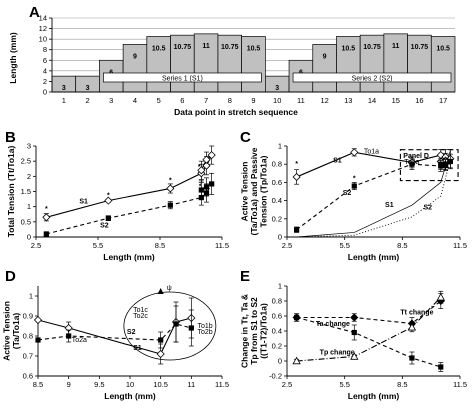 The image size is (473, 413). Describe the element at coordinates (230, 100) in the screenshot. I see `panel-a-x-tick-label: 8` at that location.